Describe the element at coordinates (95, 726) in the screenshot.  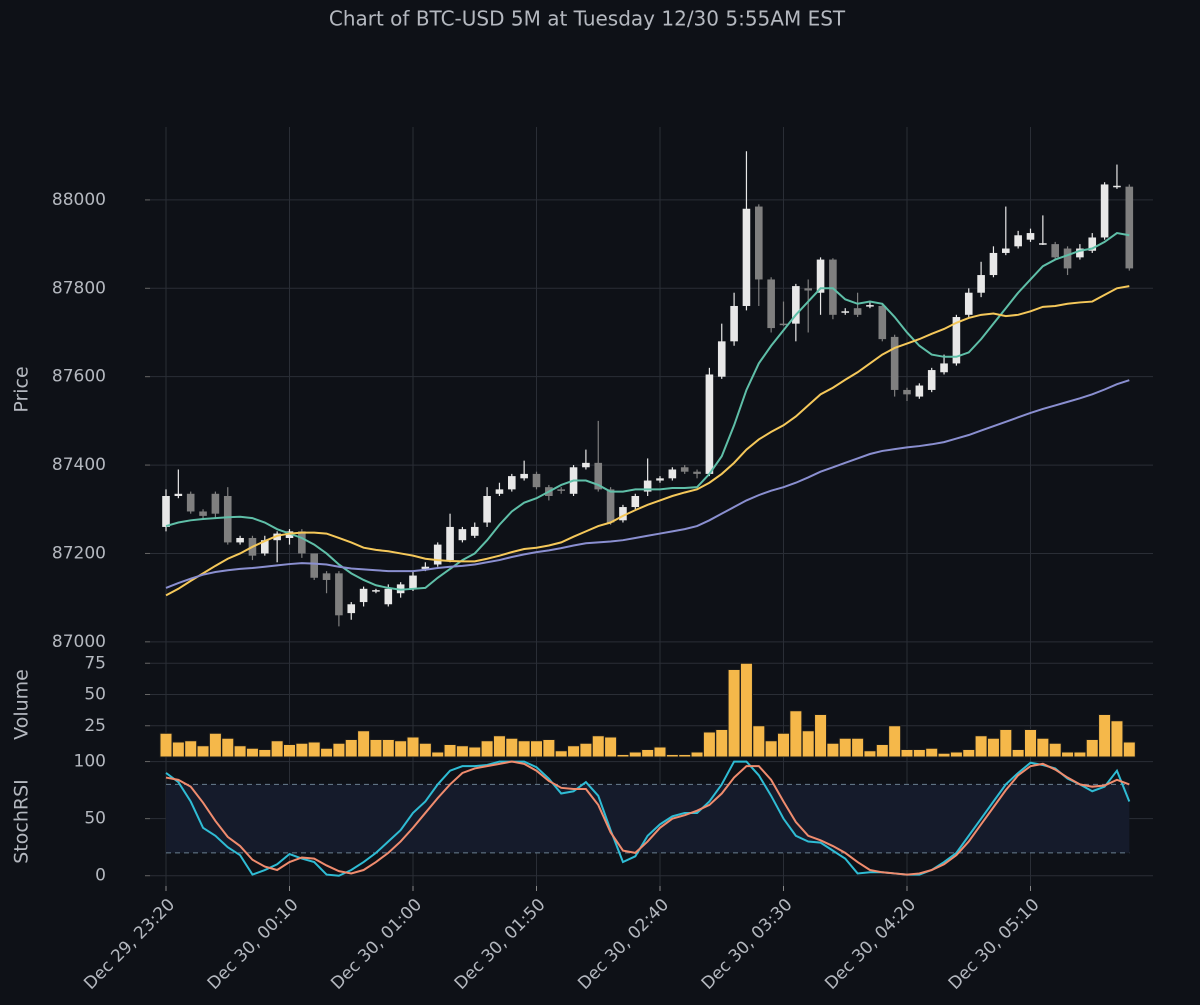
I see `y-tick-label: 25` at that location.